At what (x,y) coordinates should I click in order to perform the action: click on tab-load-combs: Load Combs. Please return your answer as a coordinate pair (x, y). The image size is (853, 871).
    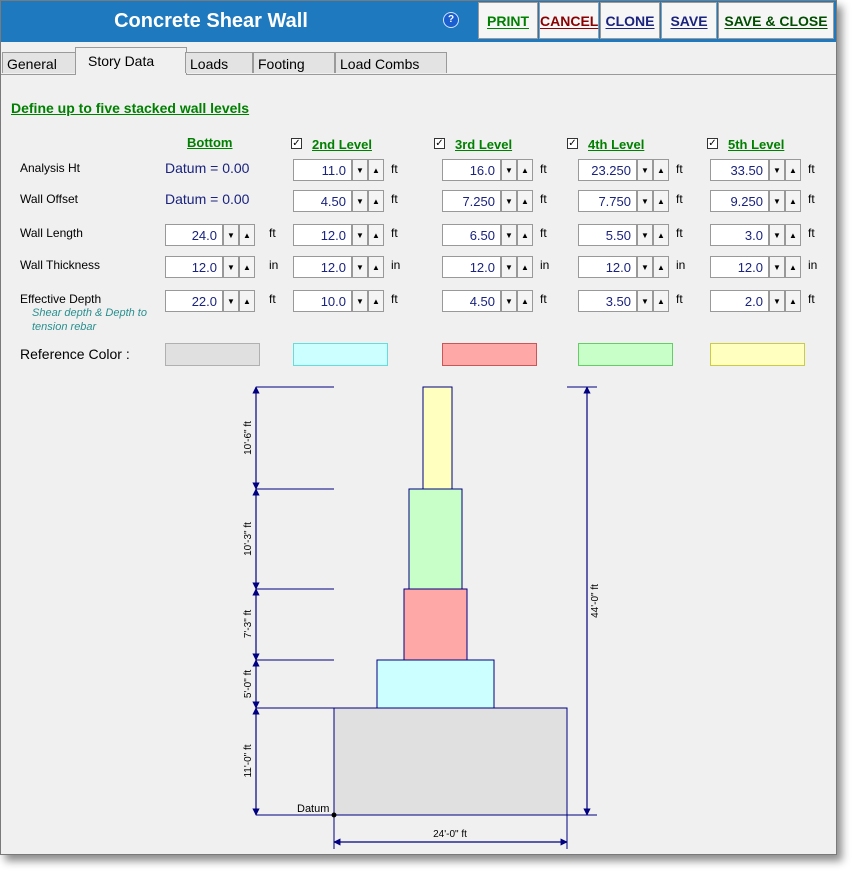
    Looking at the image, I should click on (391, 62).